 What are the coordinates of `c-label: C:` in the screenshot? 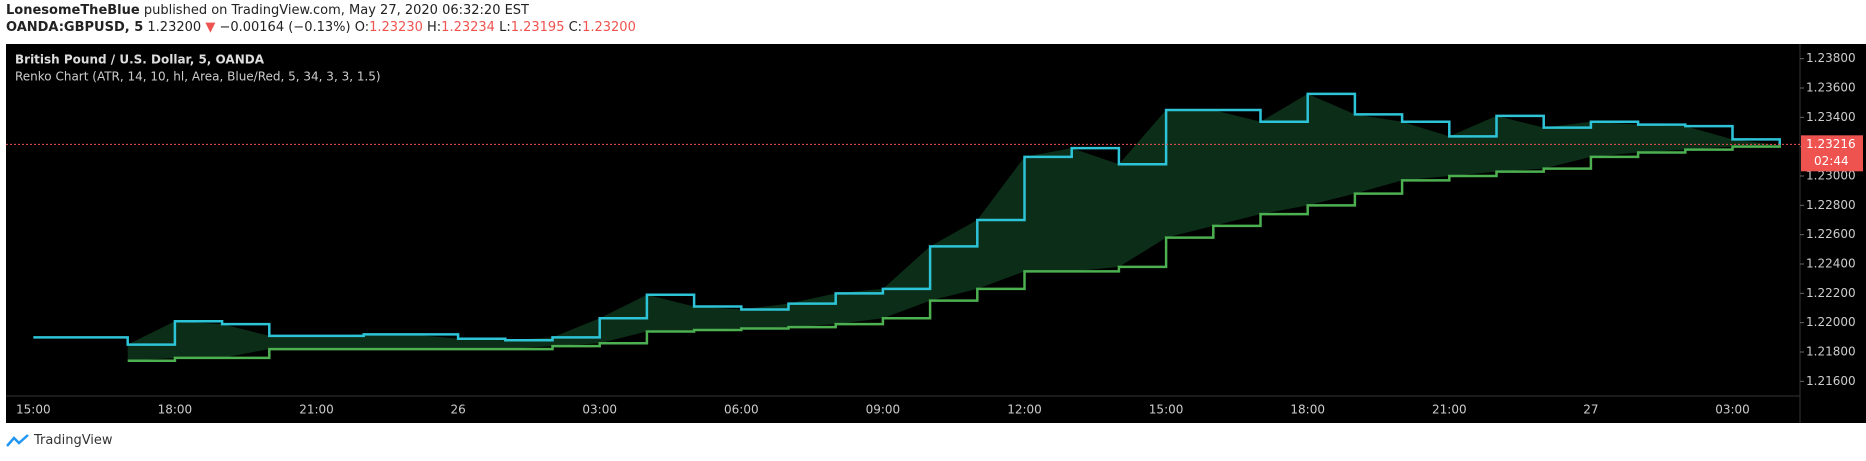 It's located at (575, 27).